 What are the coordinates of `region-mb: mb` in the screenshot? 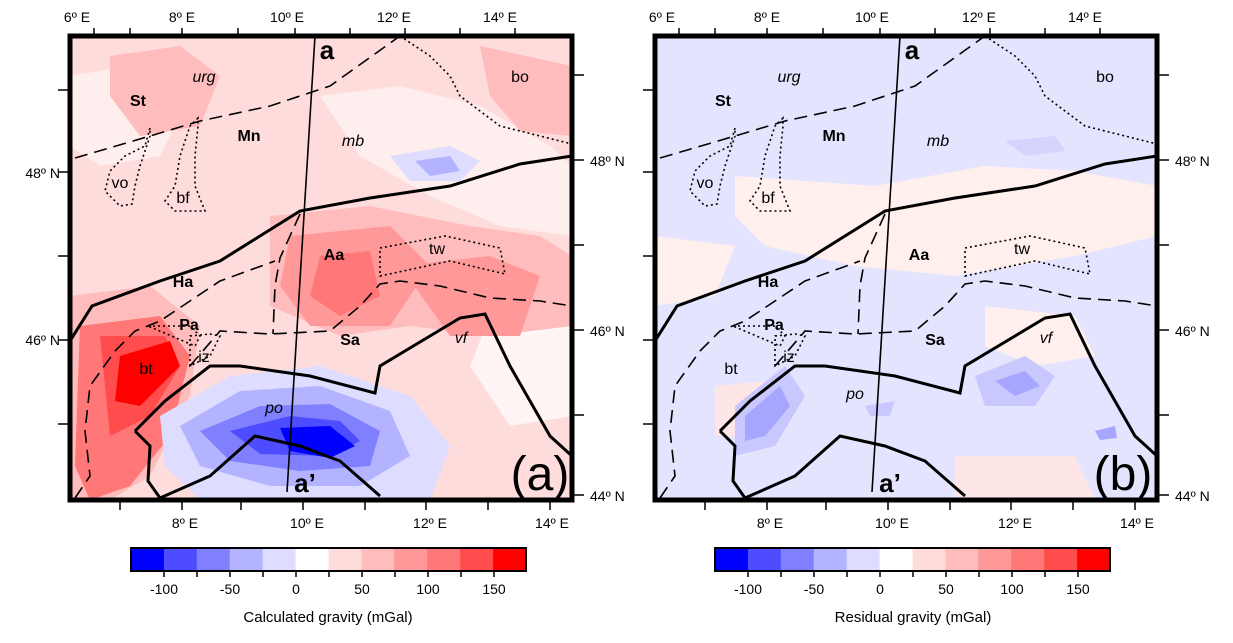 It's located at (353, 141).